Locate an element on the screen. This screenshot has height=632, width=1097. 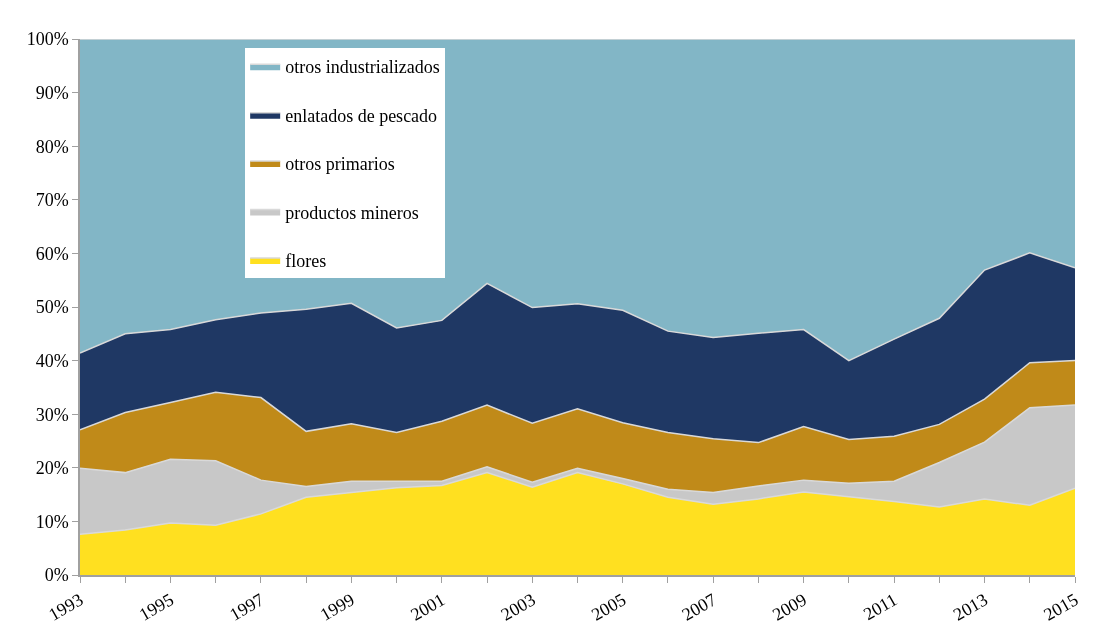
y-tick-label: 0% is located at coordinates (56, 575).